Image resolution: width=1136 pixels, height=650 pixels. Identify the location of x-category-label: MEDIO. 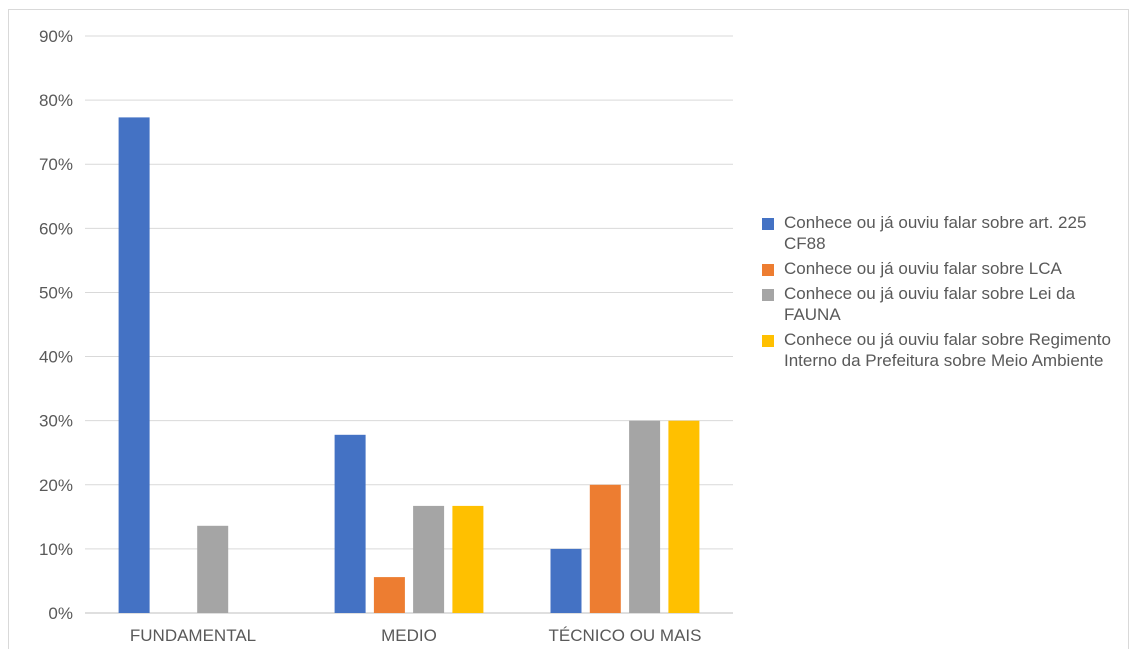
(409, 635).